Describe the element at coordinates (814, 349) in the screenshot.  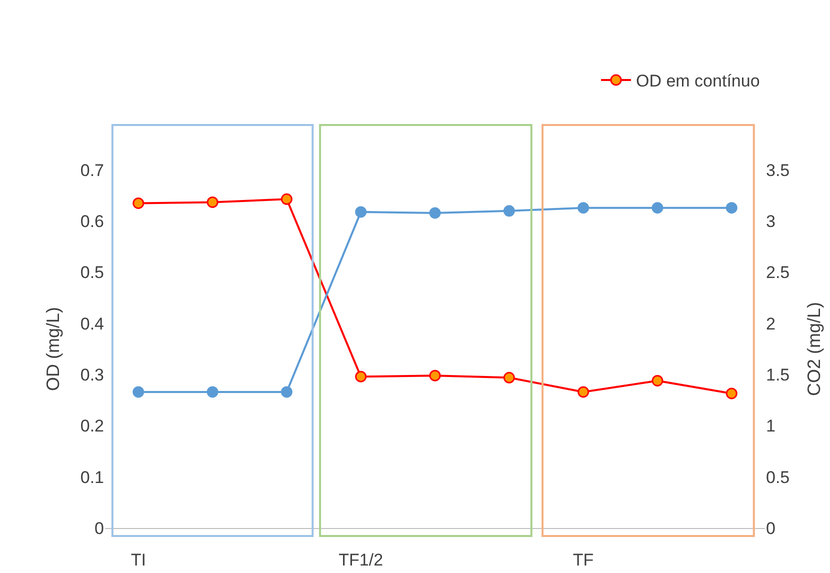
I see `y2-axis-title: CO2 (mg/L)` at that location.